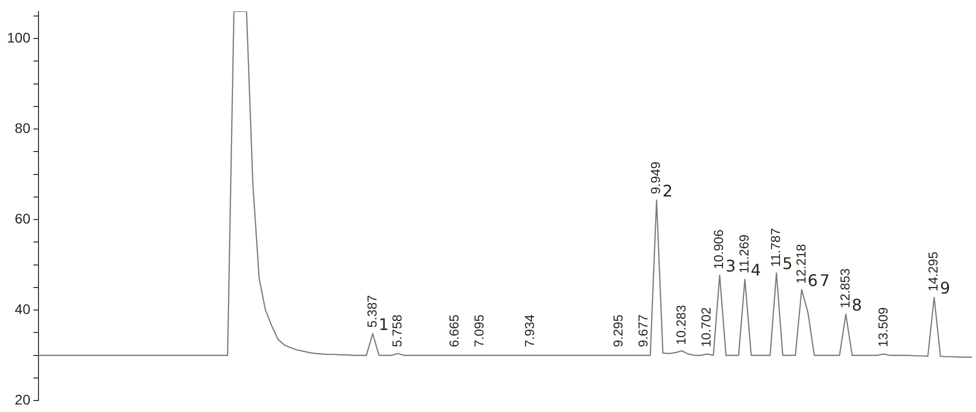 This screenshot has height=412, width=976. What do you see at coordinates (397, 331) in the screenshot?
I see `x-tick-label: 5.758` at bounding box center [397, 331].